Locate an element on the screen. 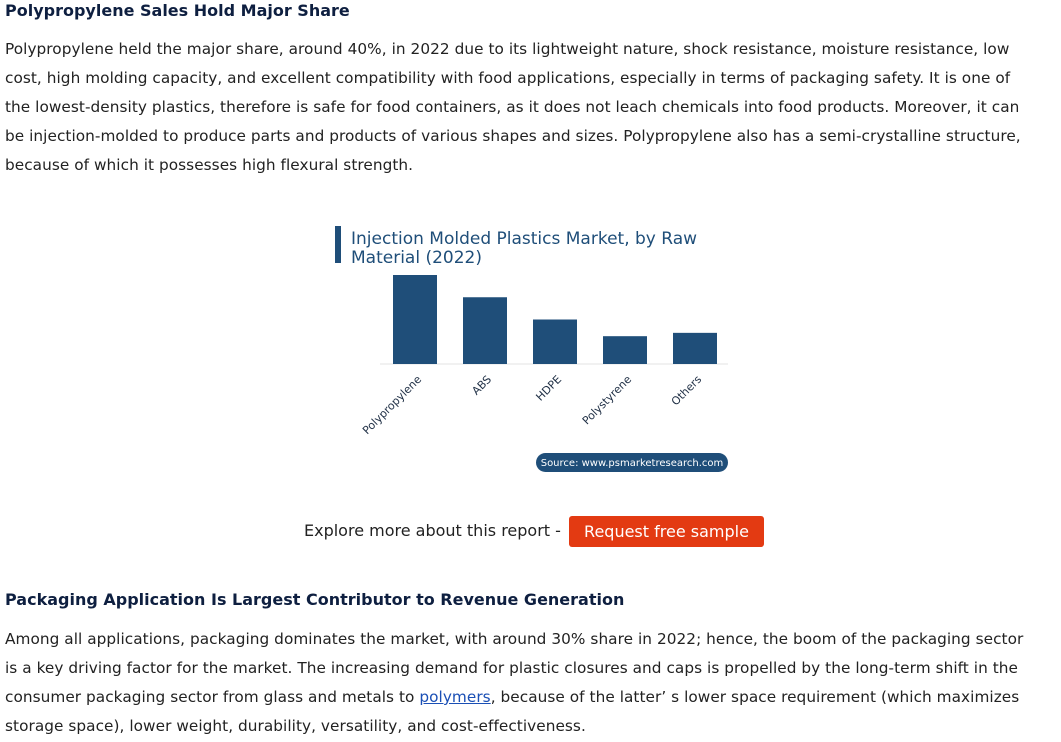  chart-category-labels: Polypropylene ABS HDPE Polystyrene Others is located at coordinates (532, 405).